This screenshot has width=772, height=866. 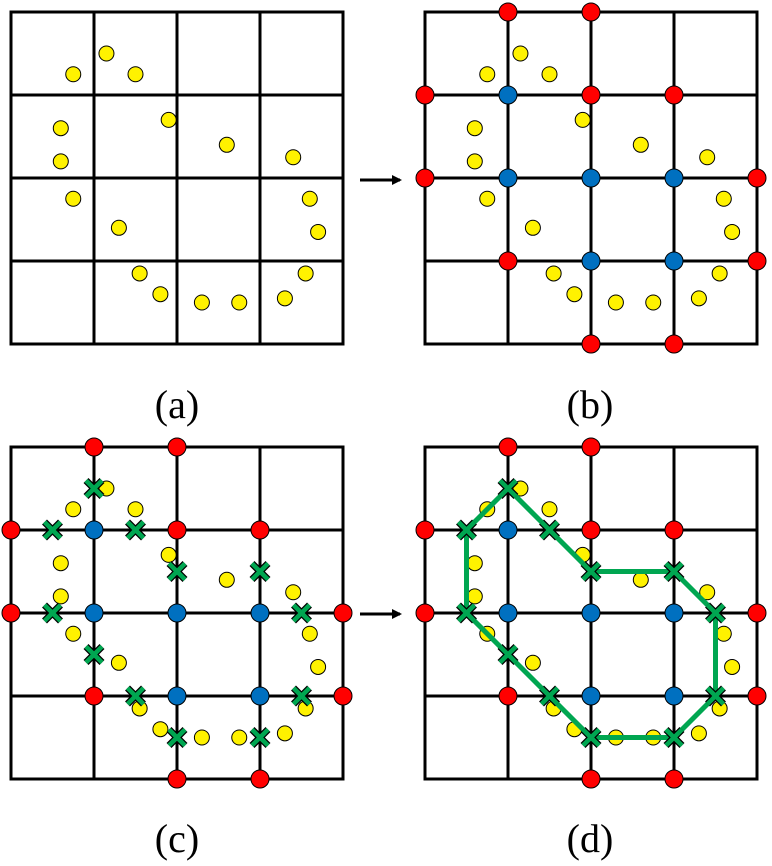 What do you see at coordinates (177, 404) in the screenshot?
I see `caption-a: (a)` at bounding box center [177, 404].